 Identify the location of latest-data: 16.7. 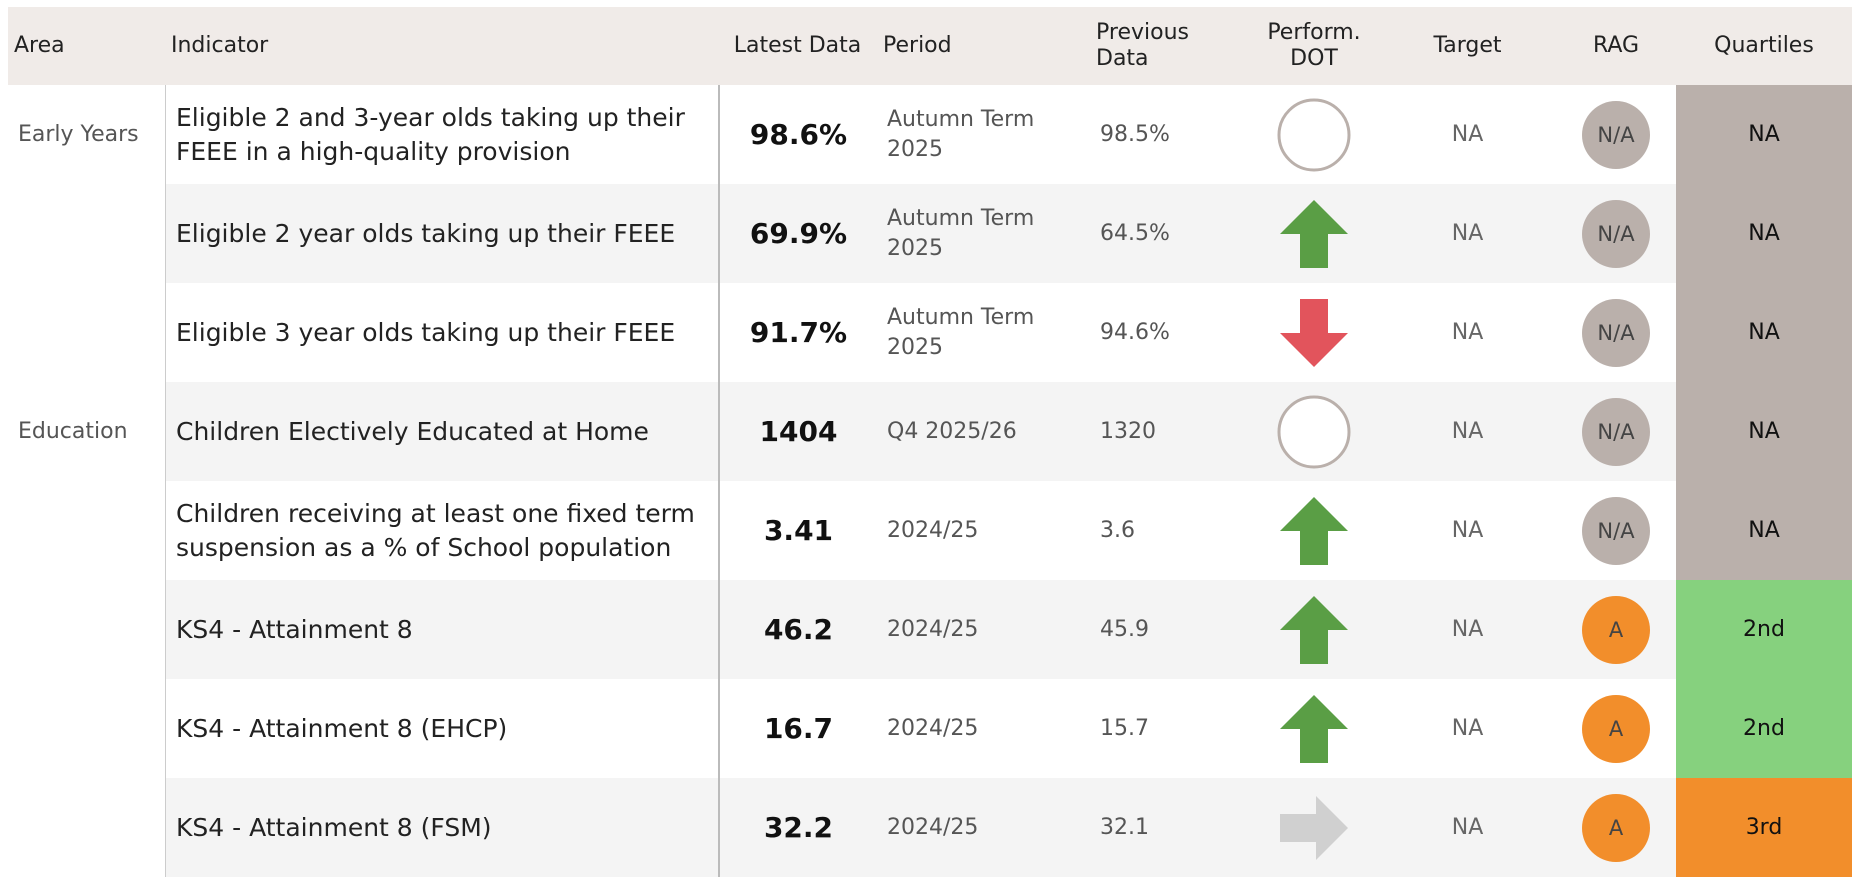
(797, 728).